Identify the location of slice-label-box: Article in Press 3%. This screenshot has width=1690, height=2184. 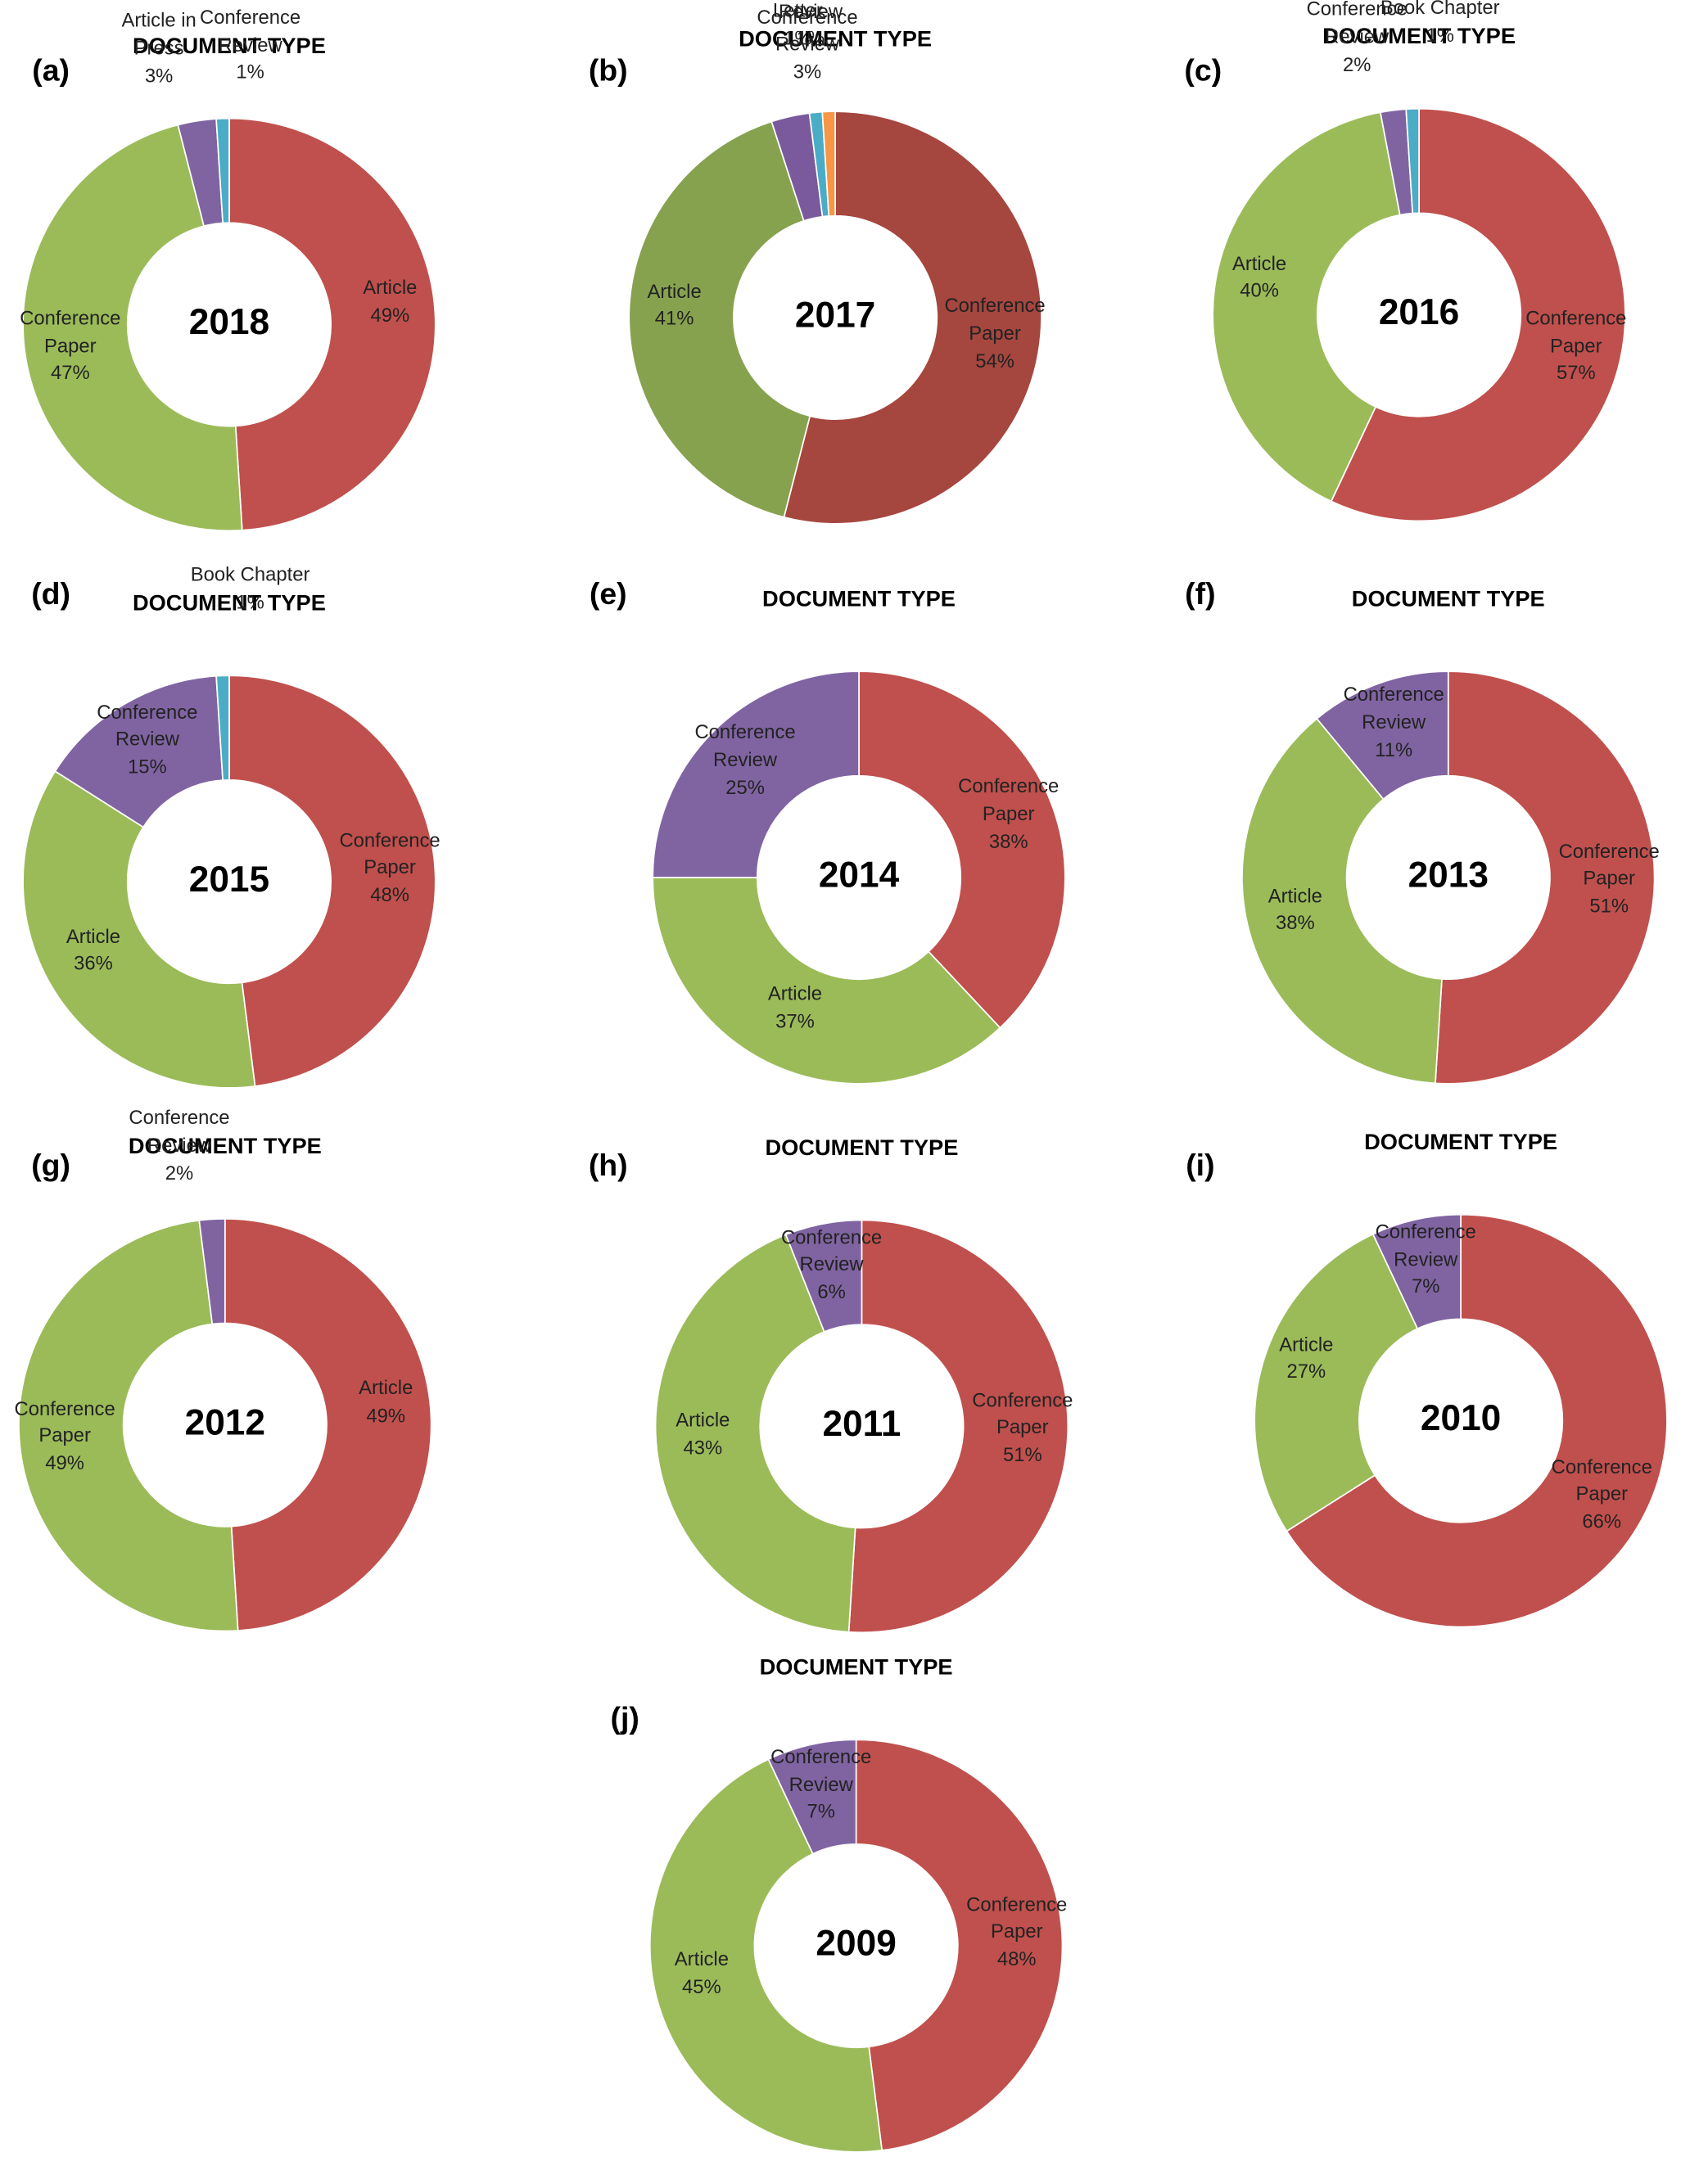
(159, 48).